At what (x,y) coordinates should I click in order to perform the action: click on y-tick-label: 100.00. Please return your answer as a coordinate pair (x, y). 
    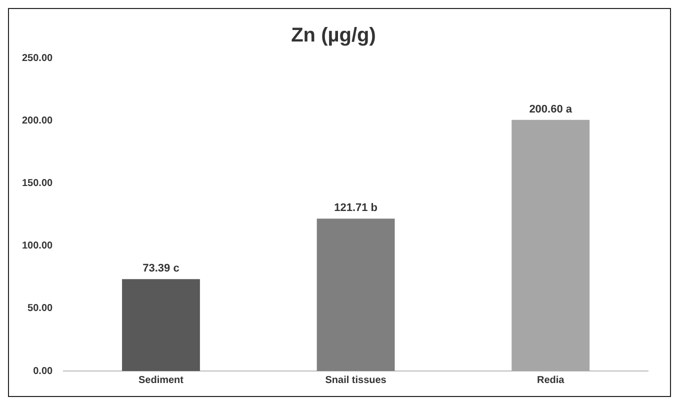
    Looking at the image, I should click on (38, 246).